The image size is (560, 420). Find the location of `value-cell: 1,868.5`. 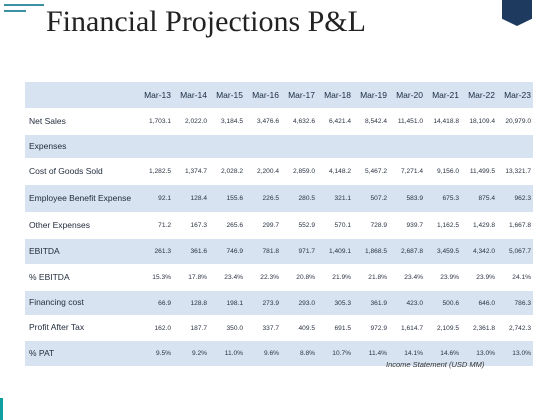

value-cell: 1,868.5 is located at coordinates (371, 251).